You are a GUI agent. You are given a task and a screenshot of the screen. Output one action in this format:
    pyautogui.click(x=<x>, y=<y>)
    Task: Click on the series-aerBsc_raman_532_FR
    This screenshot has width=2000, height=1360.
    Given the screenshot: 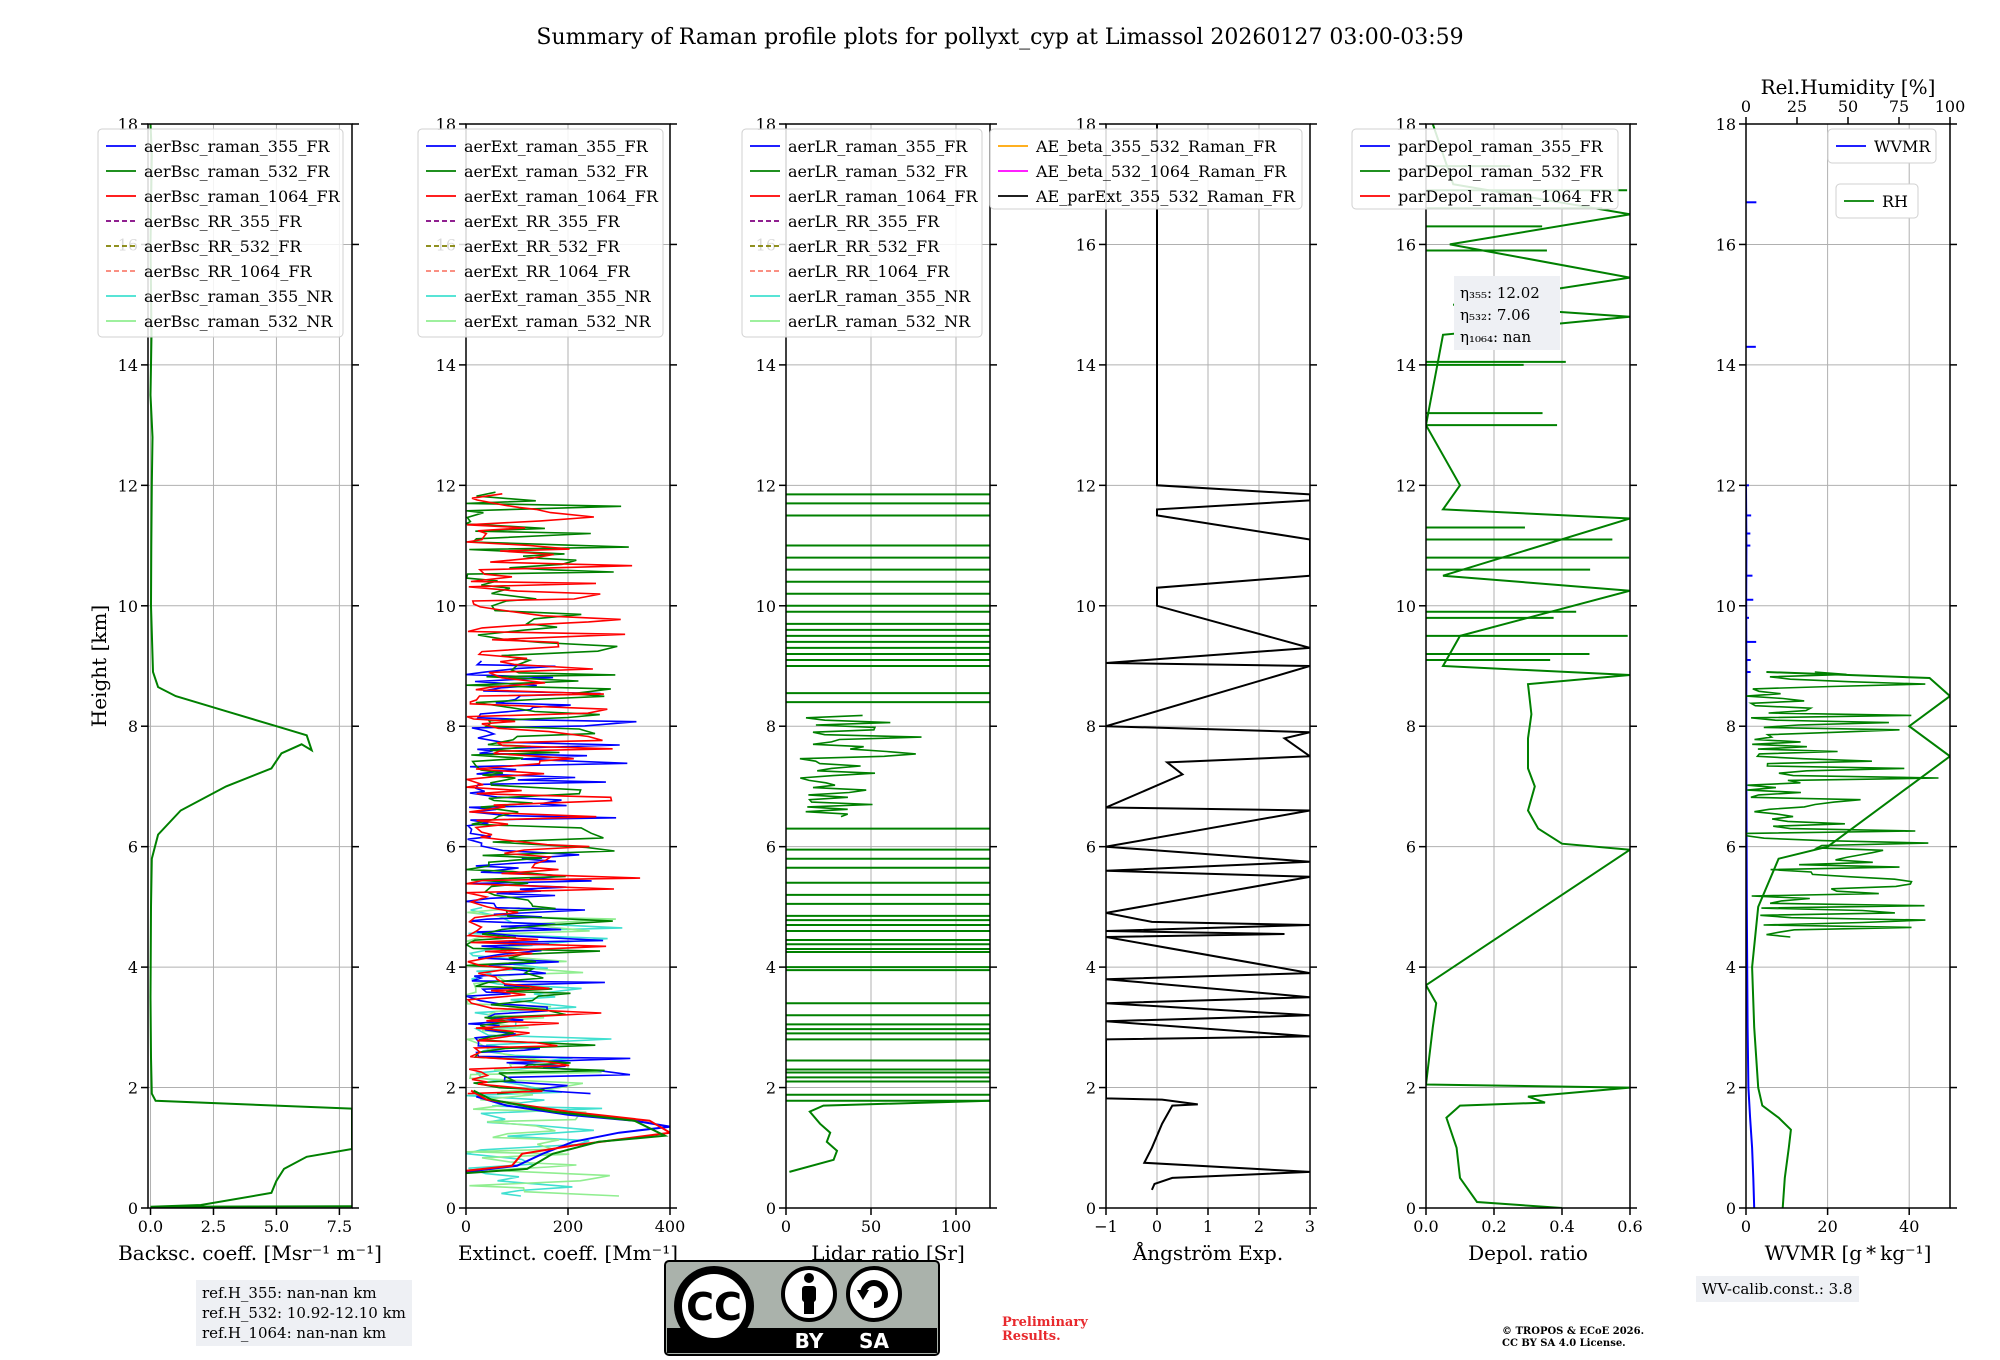 What is the action you would take?
    pyautogui.click(x=250, y=666)
    